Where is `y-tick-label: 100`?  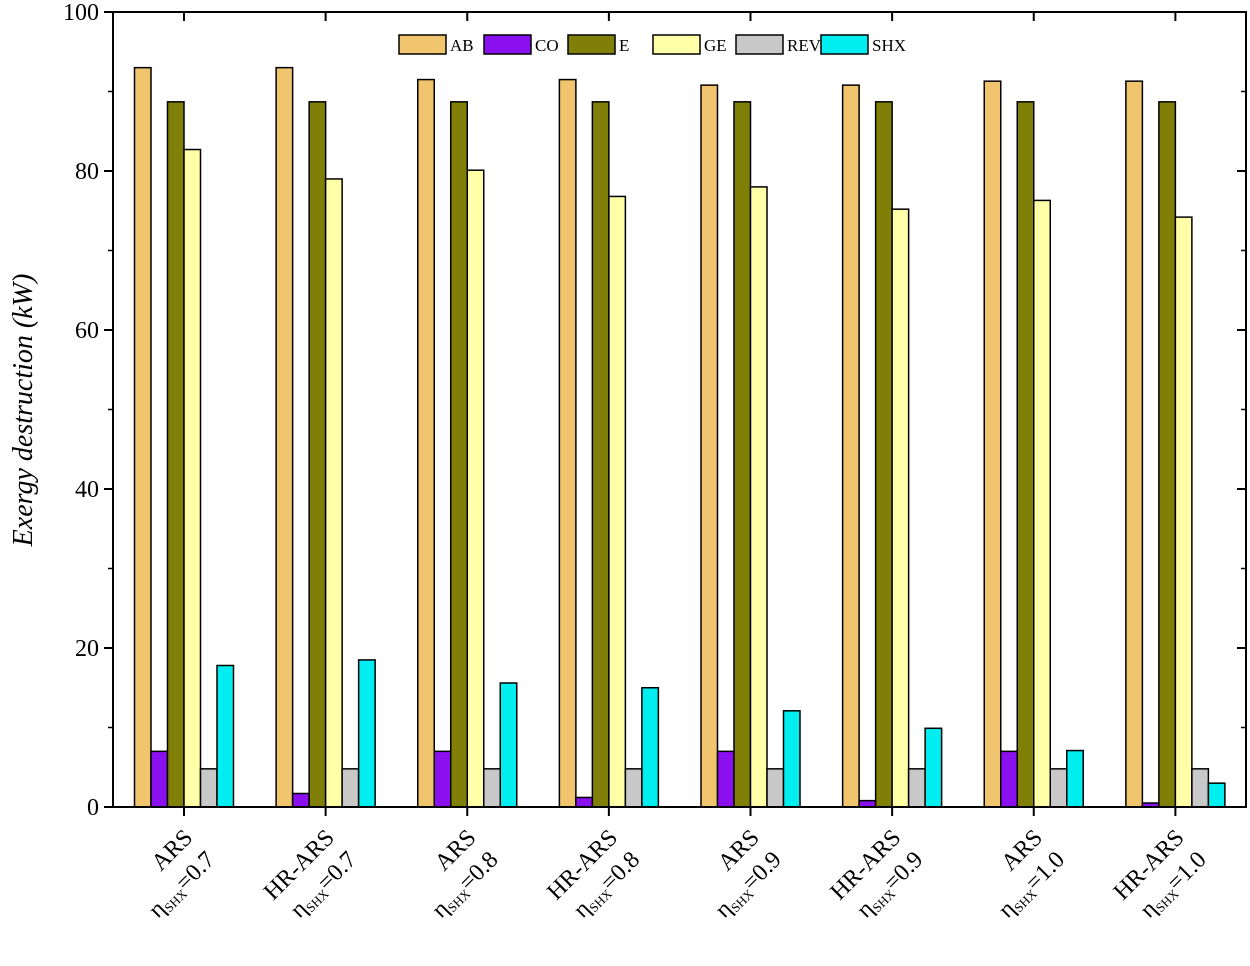
y-tick-label: 100 is located at coordinates (81, 13).